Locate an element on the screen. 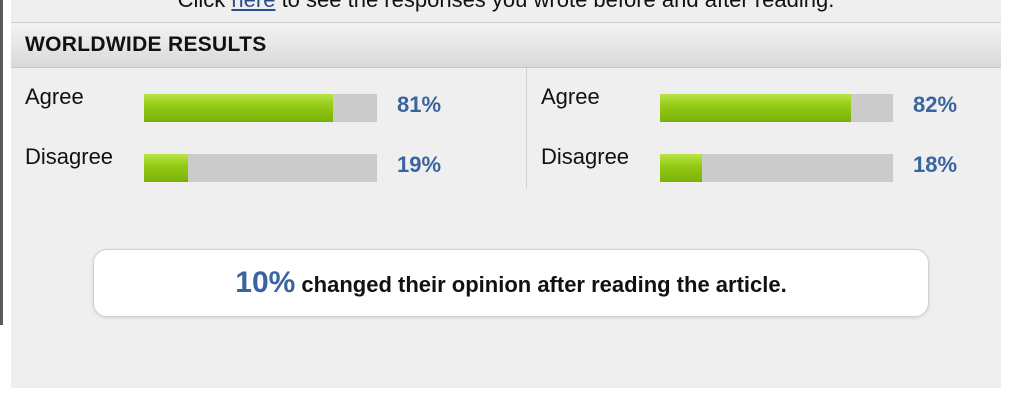 The height and width of the screenshot is (401, 1021). intro-prefix: Click is located at coordinates (205, 6).